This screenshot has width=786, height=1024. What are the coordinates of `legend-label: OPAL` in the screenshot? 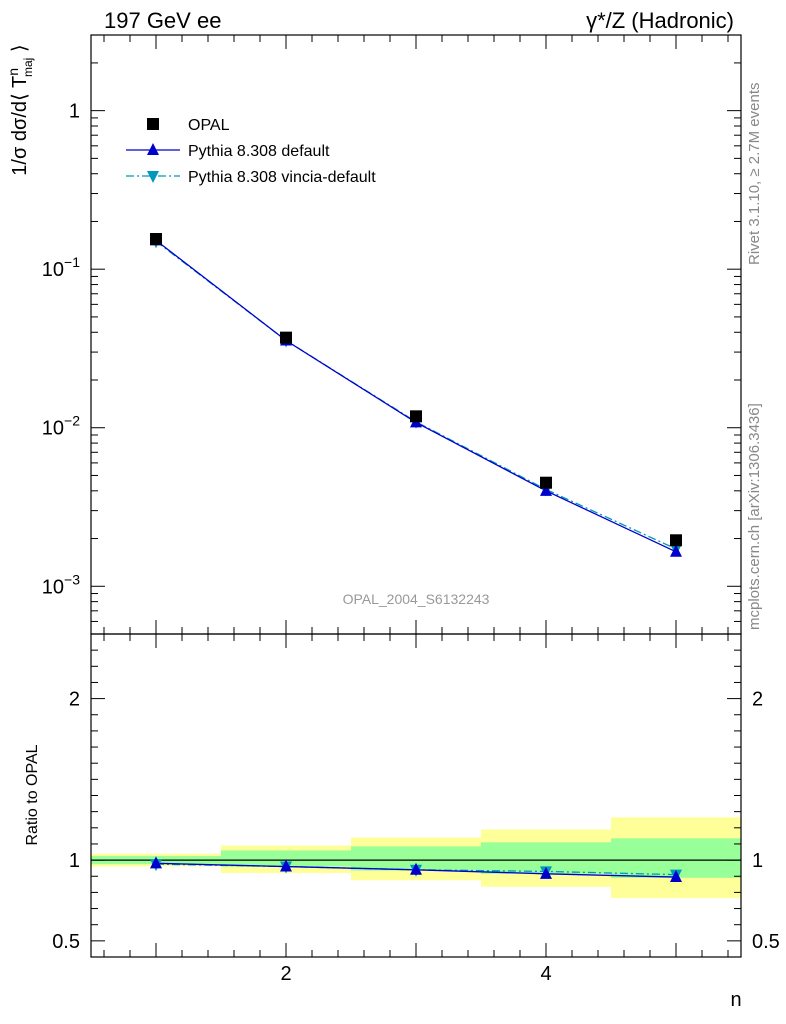 It's located at (209, 125).